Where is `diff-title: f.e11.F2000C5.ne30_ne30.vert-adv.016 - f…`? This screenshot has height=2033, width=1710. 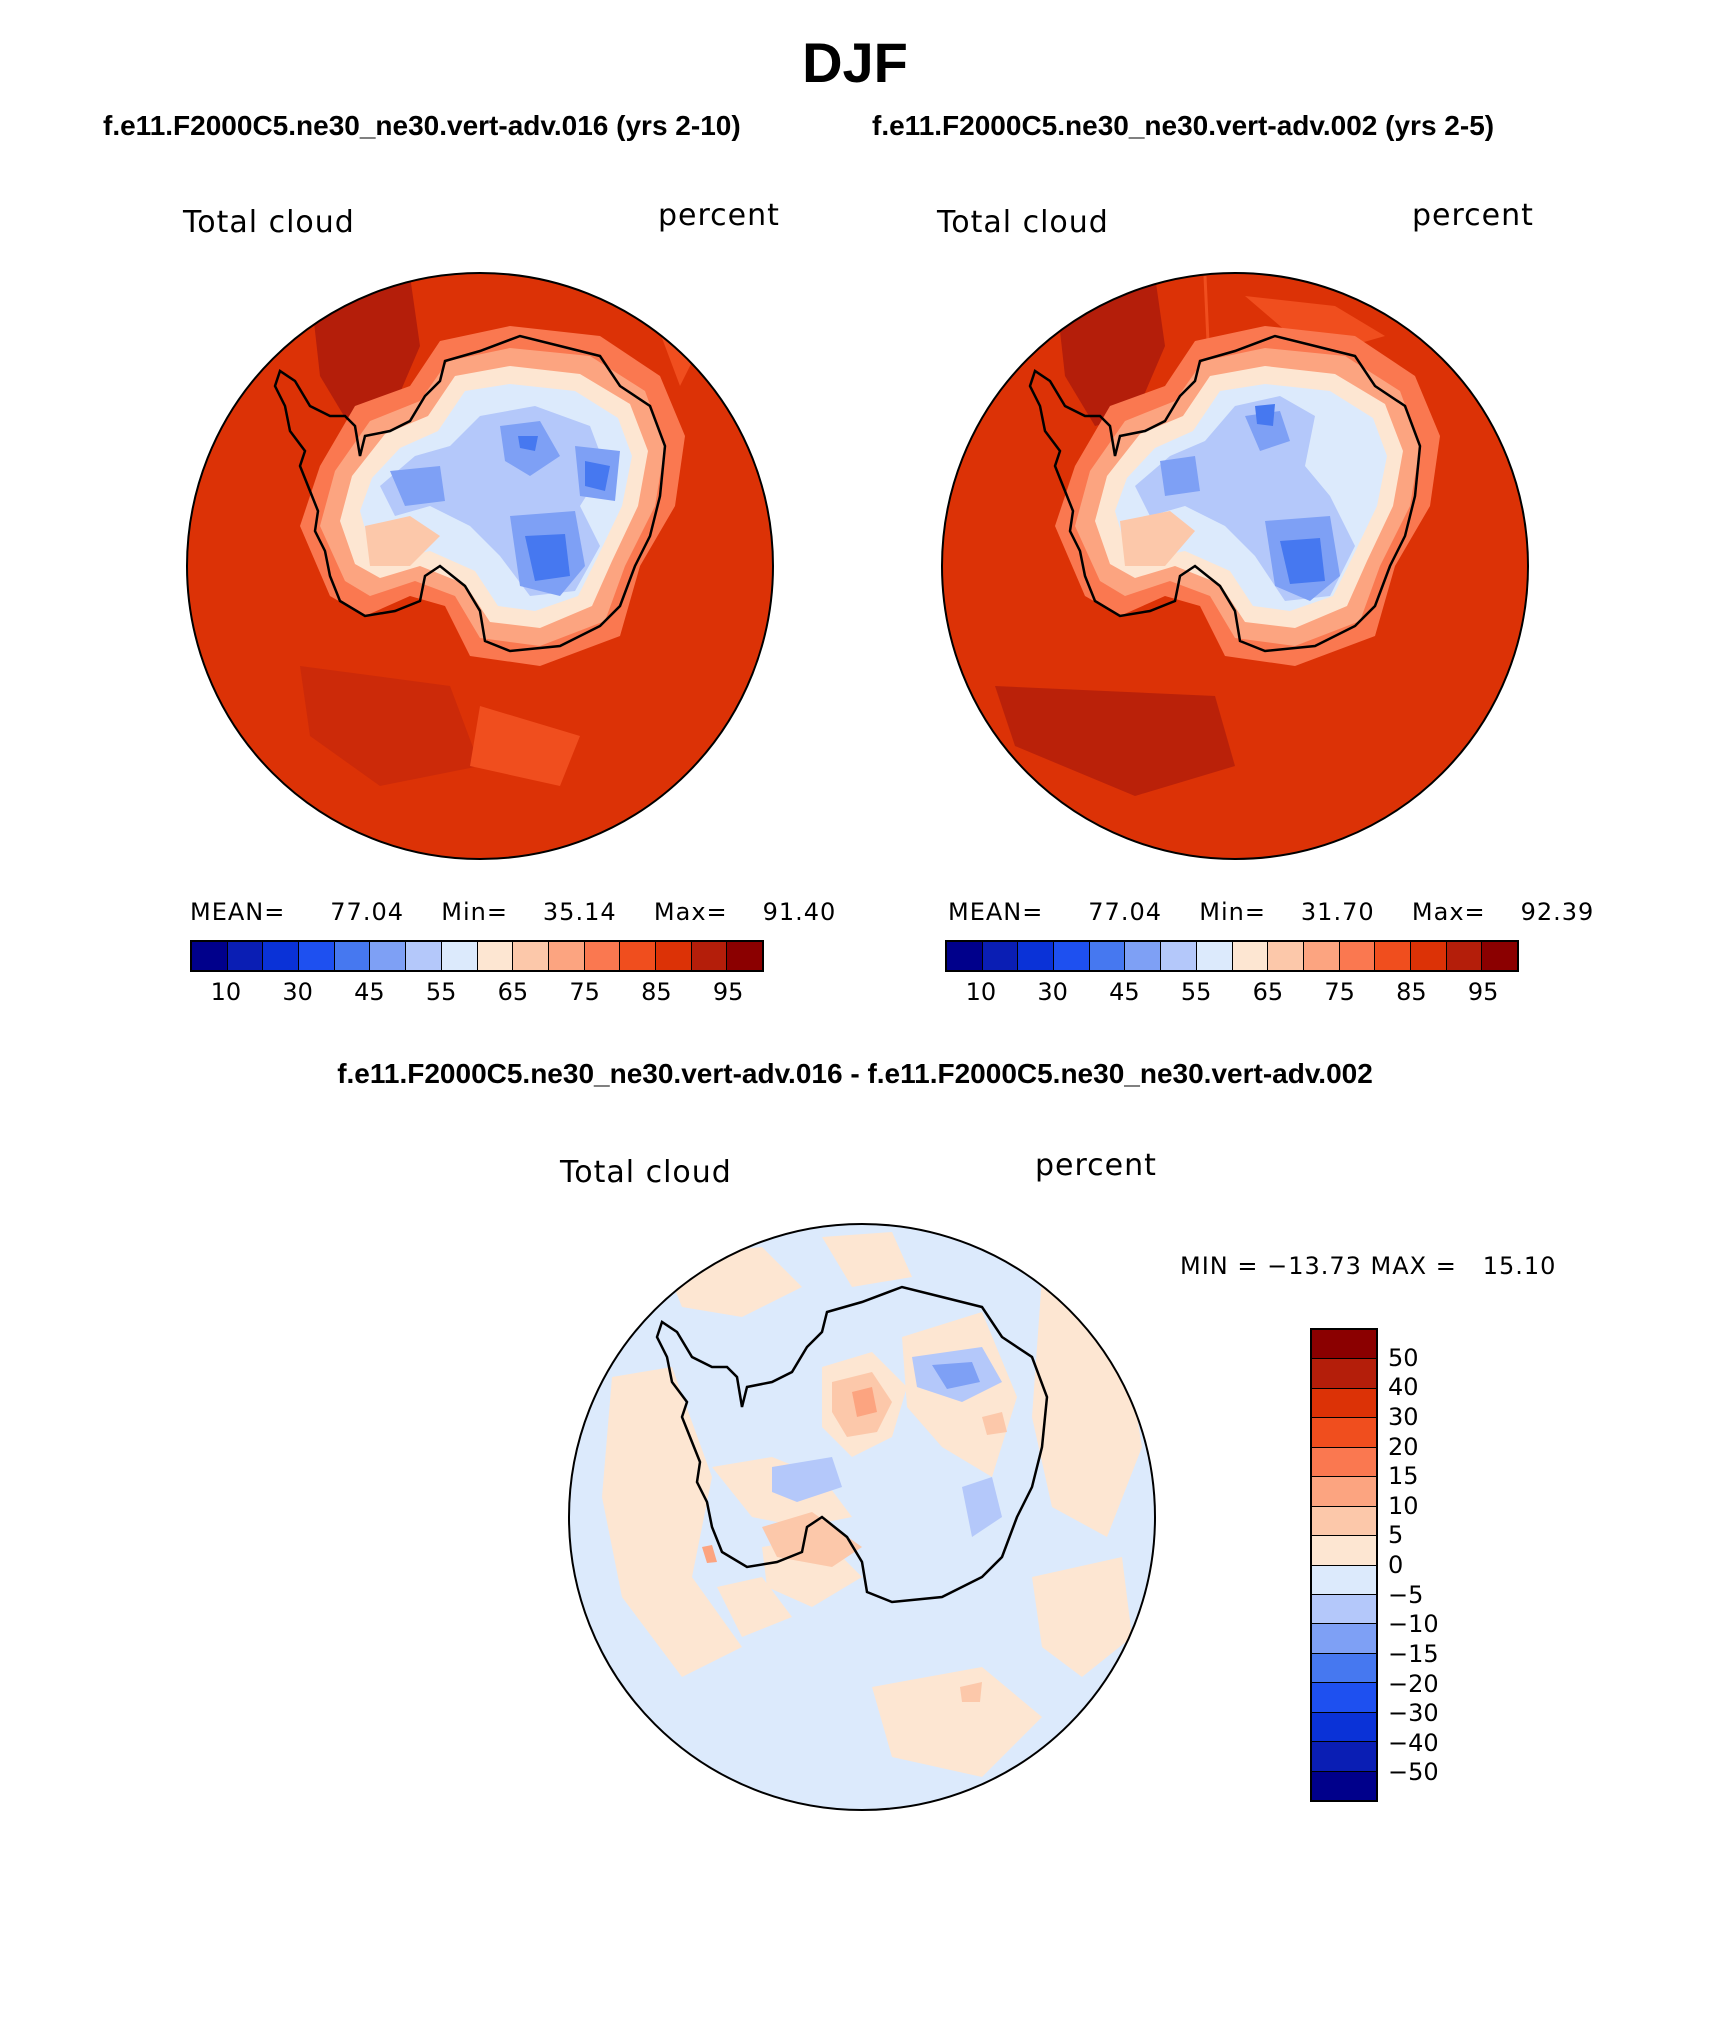
diff-title: f.e11.F2000C5.ne30_ne30.vert-adv.016 - f… is located at coordinates (855, 1073).